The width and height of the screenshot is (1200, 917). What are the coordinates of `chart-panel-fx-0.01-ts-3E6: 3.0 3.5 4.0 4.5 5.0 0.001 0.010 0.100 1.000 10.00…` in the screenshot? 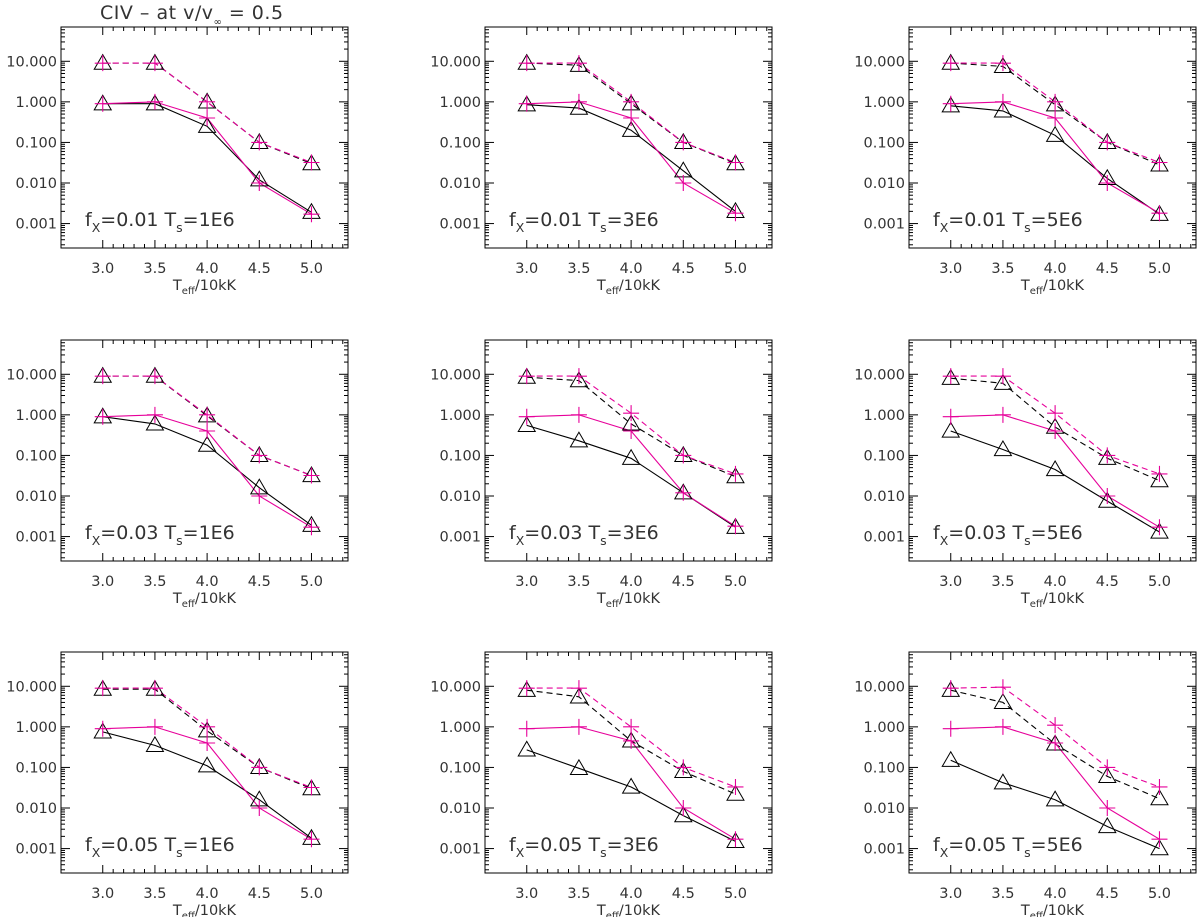 It's located at (601, 161).